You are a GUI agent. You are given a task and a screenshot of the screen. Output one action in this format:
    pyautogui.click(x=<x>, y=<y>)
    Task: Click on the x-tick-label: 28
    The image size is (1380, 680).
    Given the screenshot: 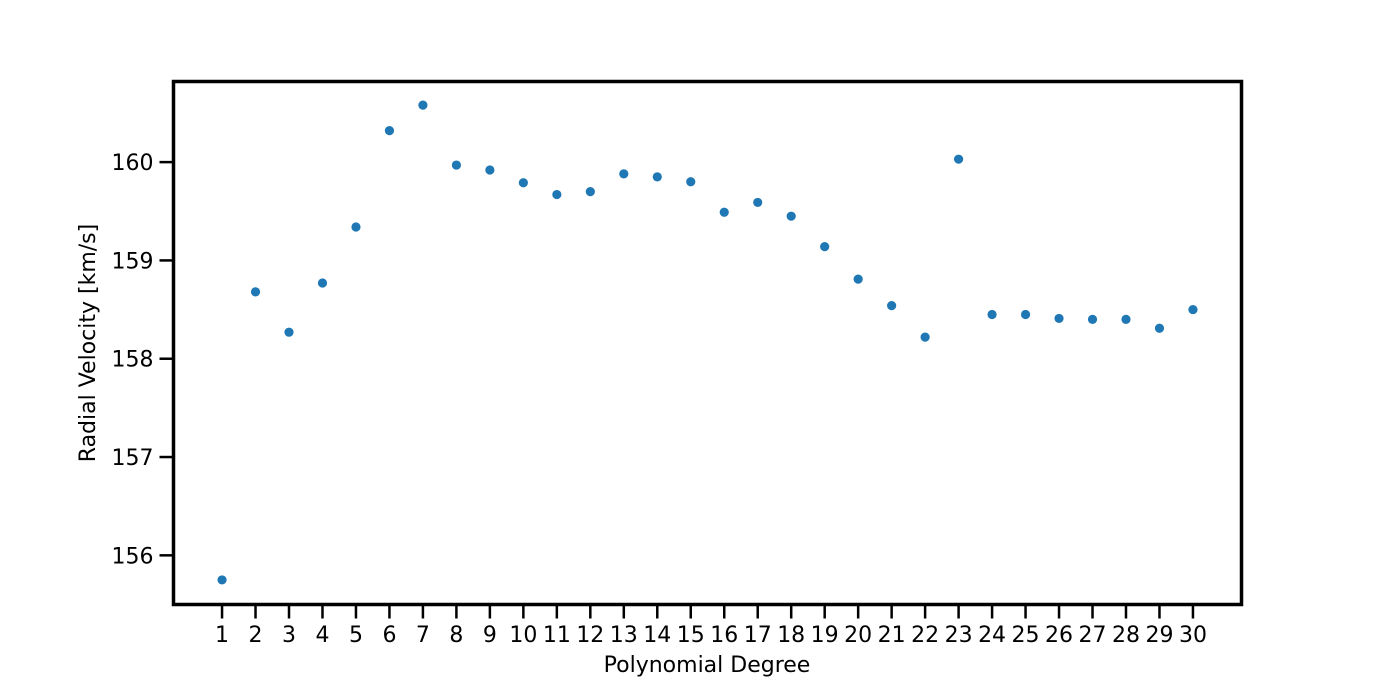 What is the action you would take?
    pyautogui.click(x=1126, y=635)
    